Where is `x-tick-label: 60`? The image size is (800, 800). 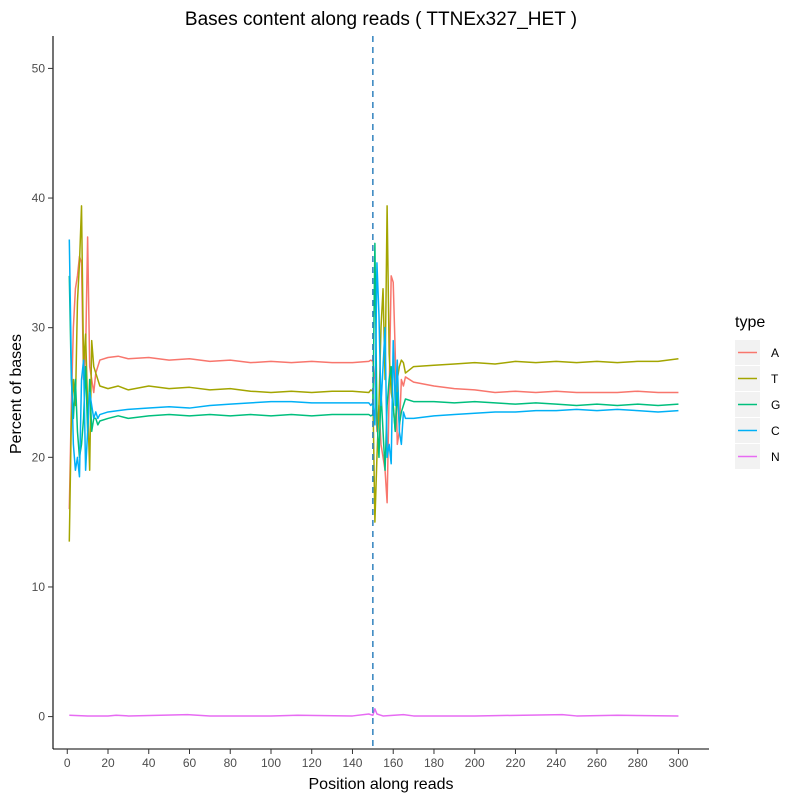
x-tick-label: 60 is located at coordinates (190, 763).